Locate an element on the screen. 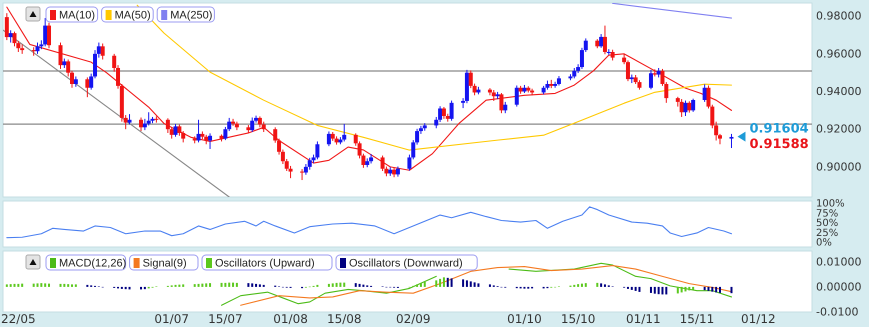  x-tick-label: 22/05 is located at coordinates (18, 319).